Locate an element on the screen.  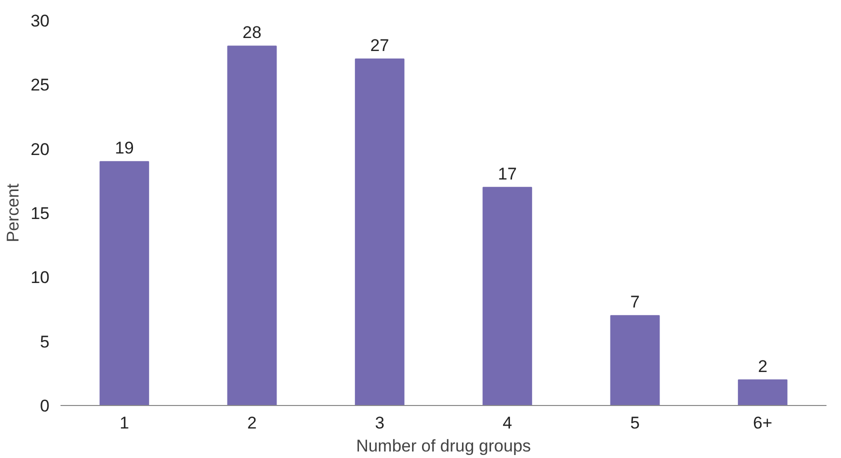
y-tick-label: 10 is located at coordinates (40, 278).